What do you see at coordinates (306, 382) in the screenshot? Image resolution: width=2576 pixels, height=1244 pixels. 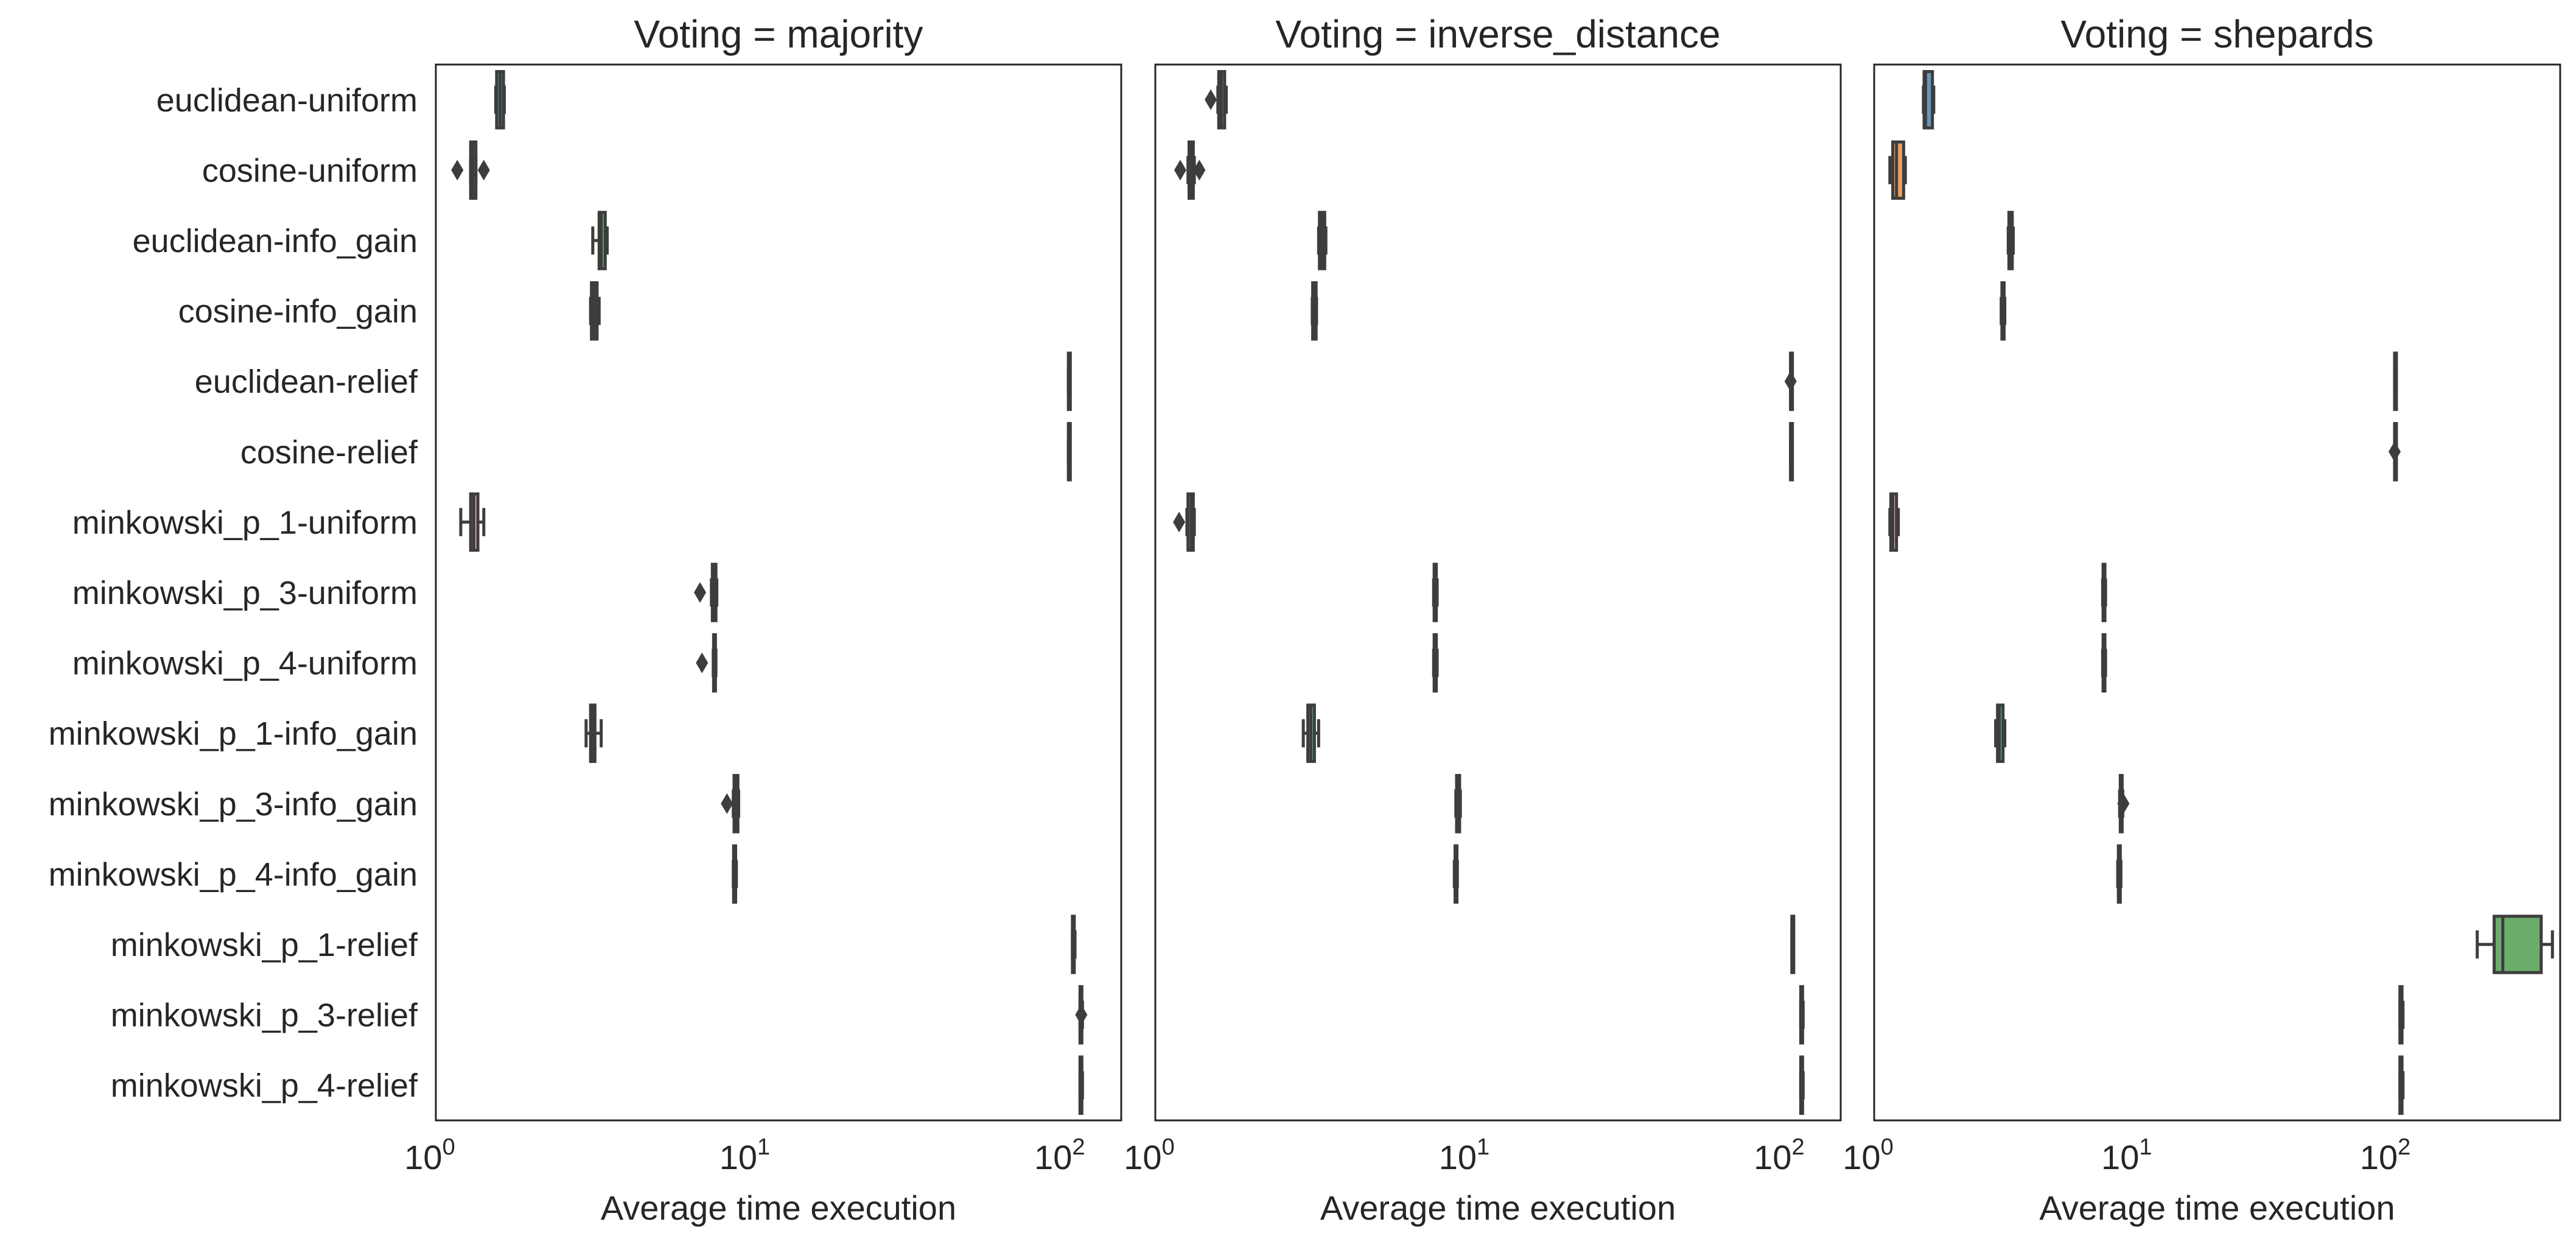 I see `y-category-label: euclidean-relief` at bounding box center [306, 382].